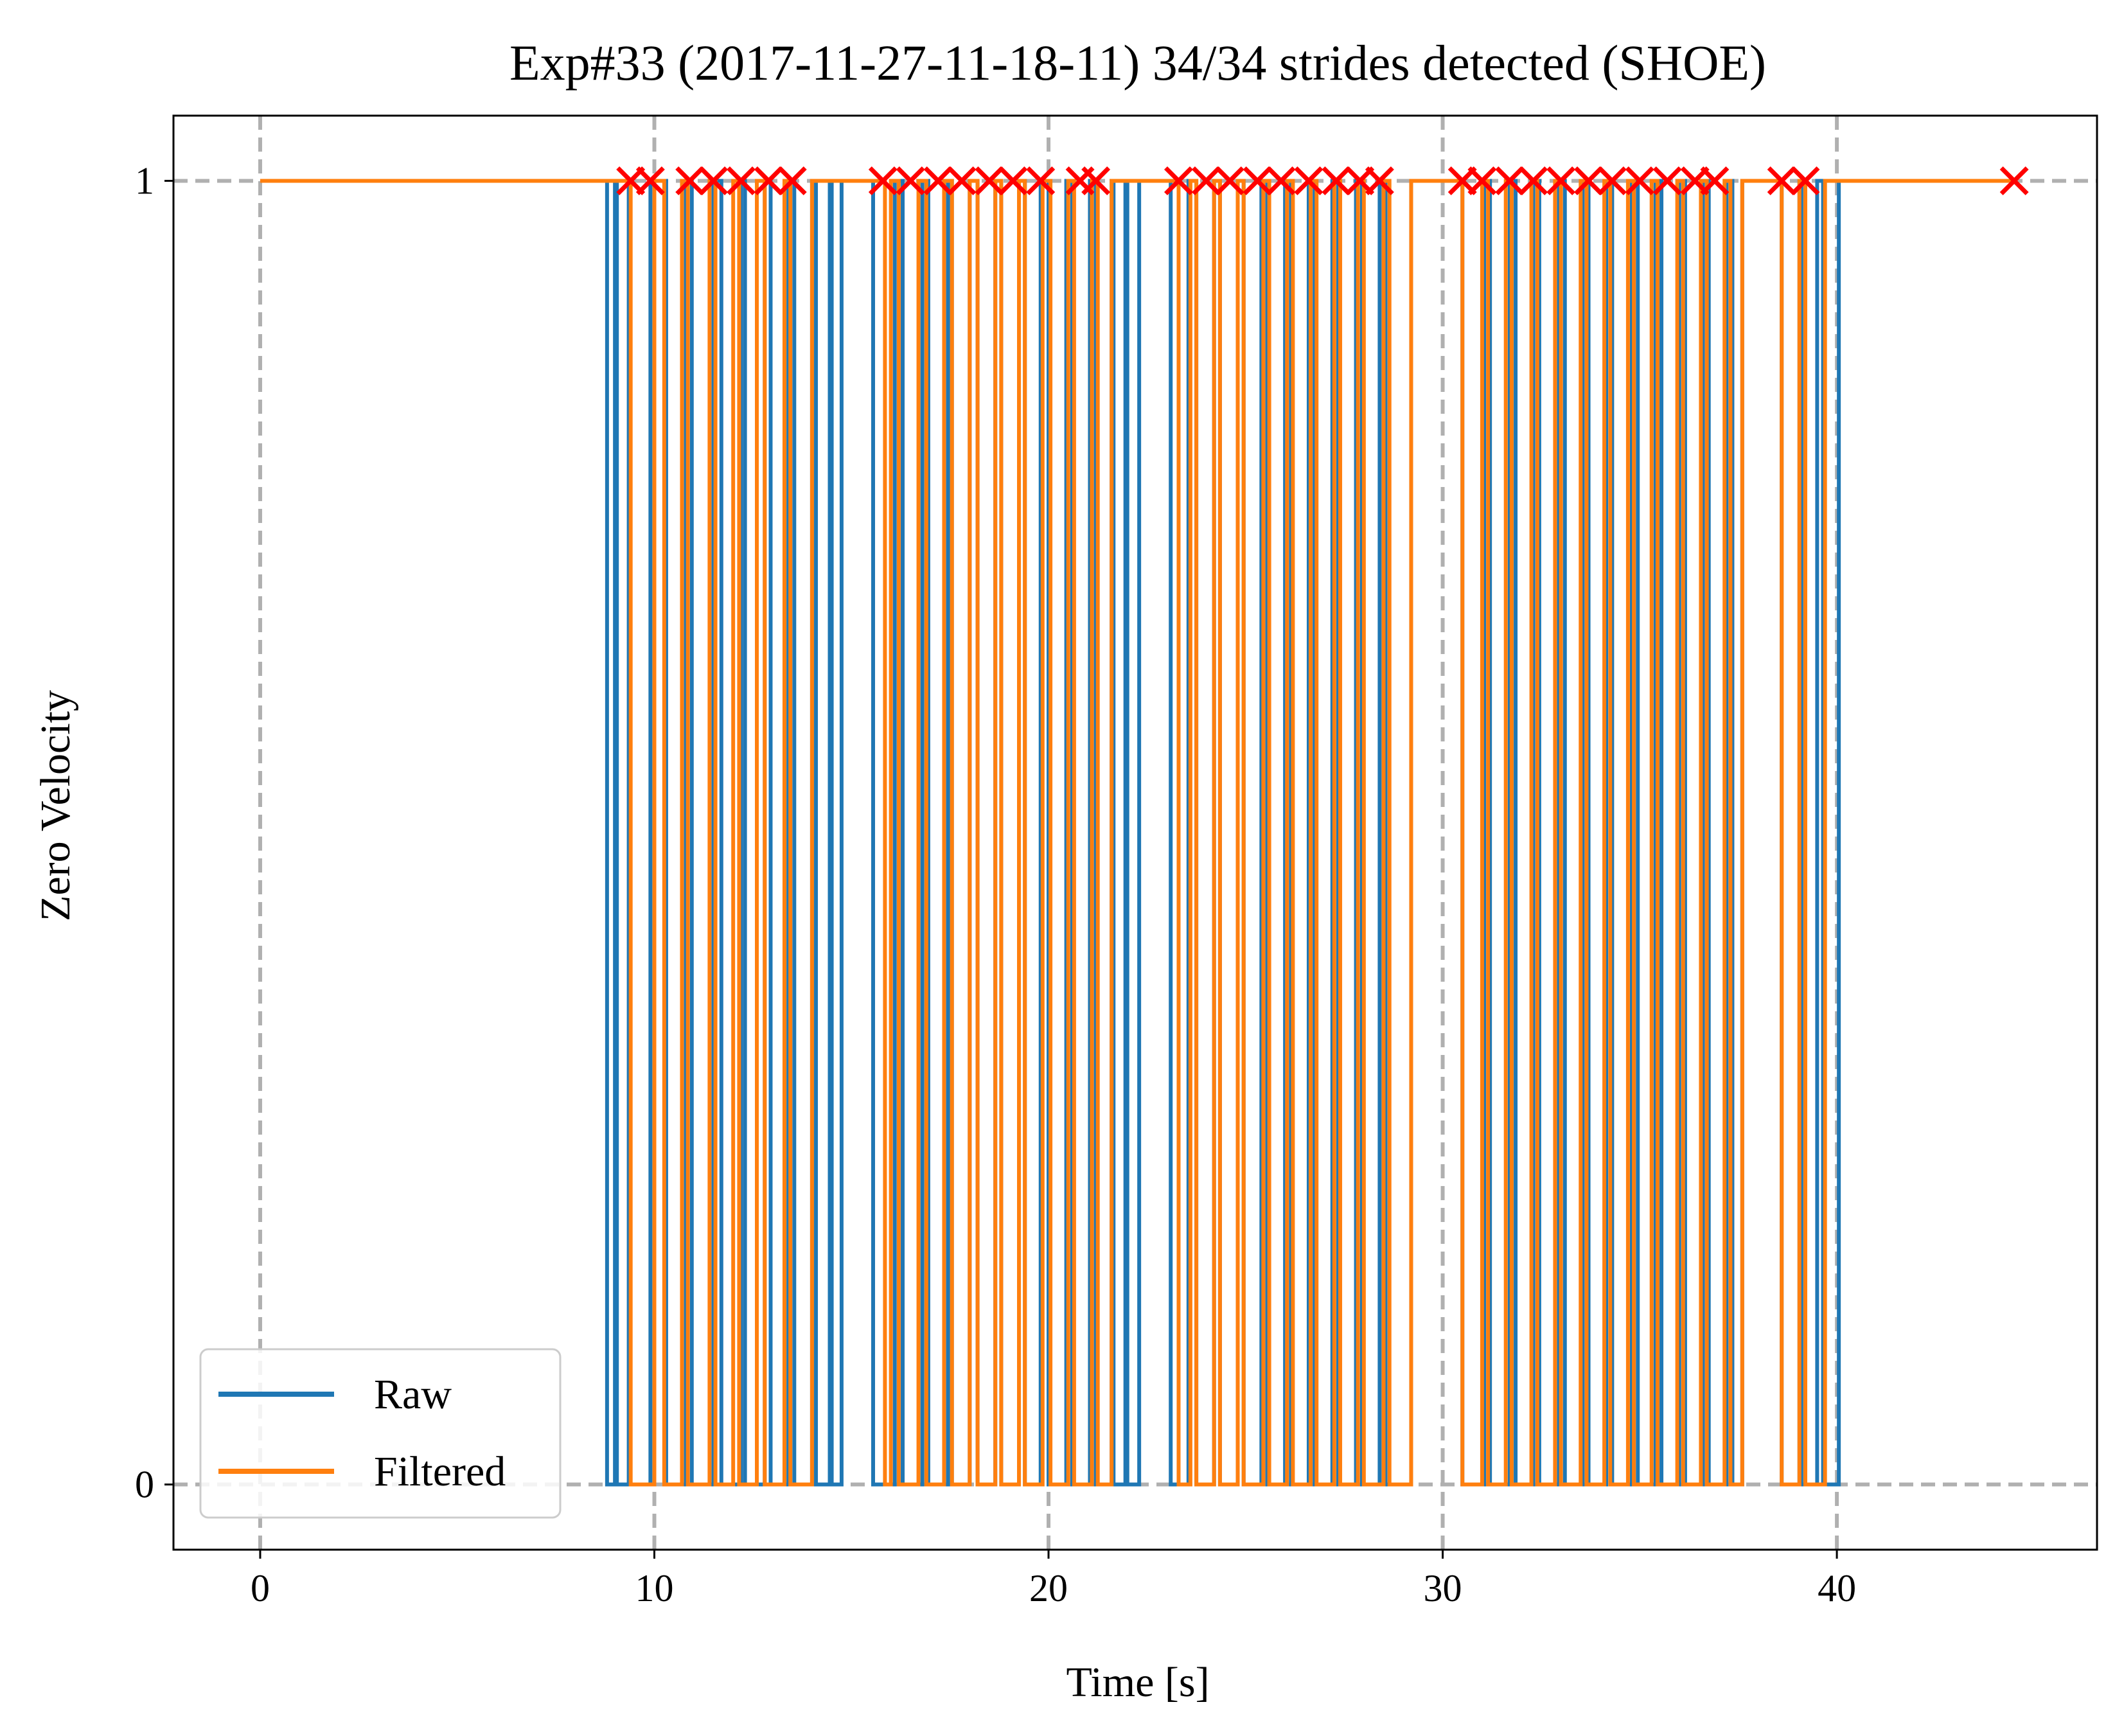 This screenshot has height=1736, width=2124. What do you see at coordinates (1048, 1588) in the screenshot?
I see `x-tick-label: 20` at bounding box center [1048, 1588].